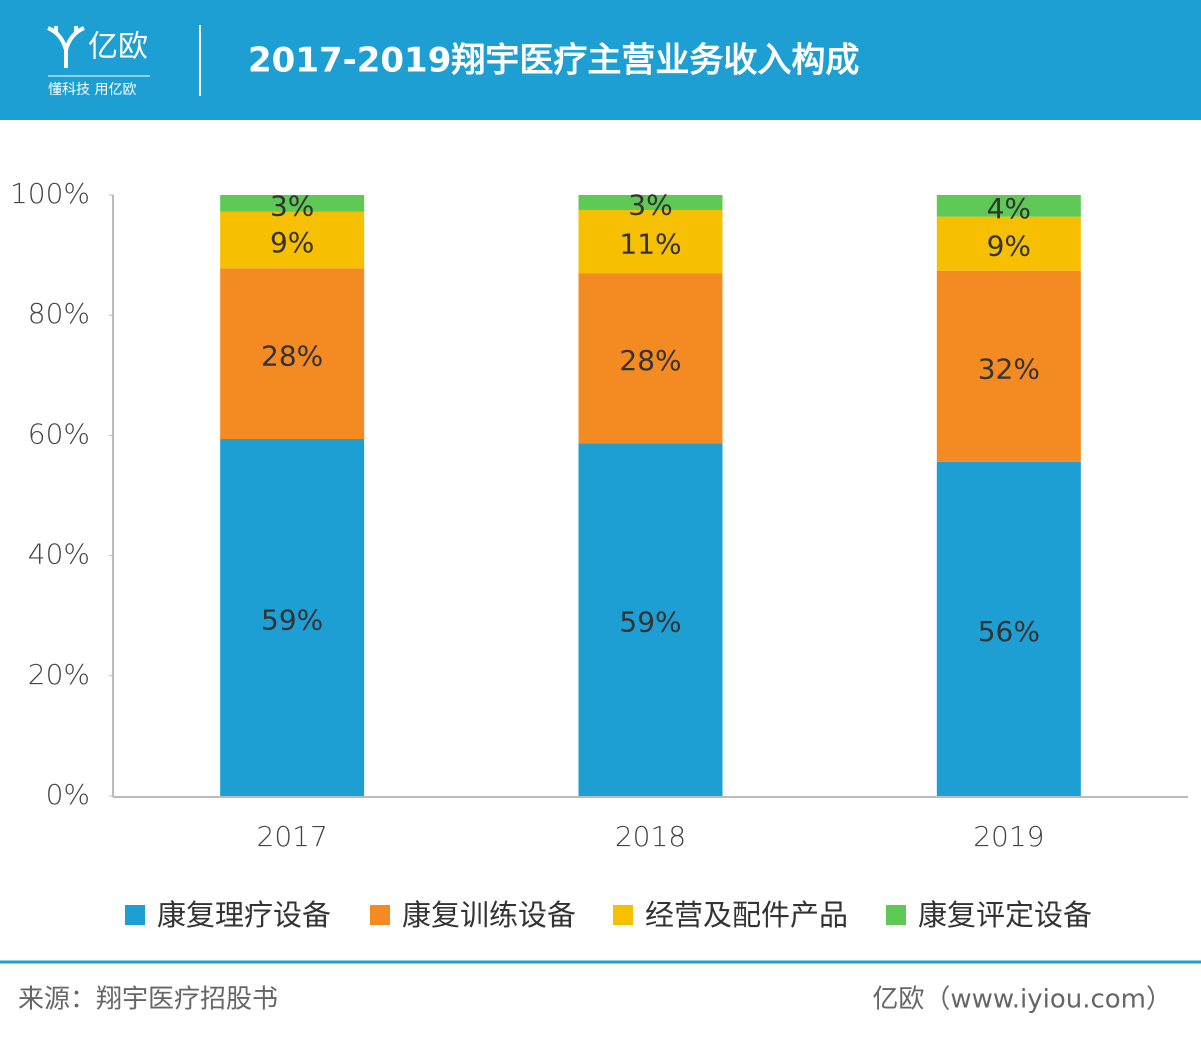  What do you see at coordinates (1005, 915) in the screenshot?
I see `legend-label: 康复评定设备` at bounding box center [1005, 915].